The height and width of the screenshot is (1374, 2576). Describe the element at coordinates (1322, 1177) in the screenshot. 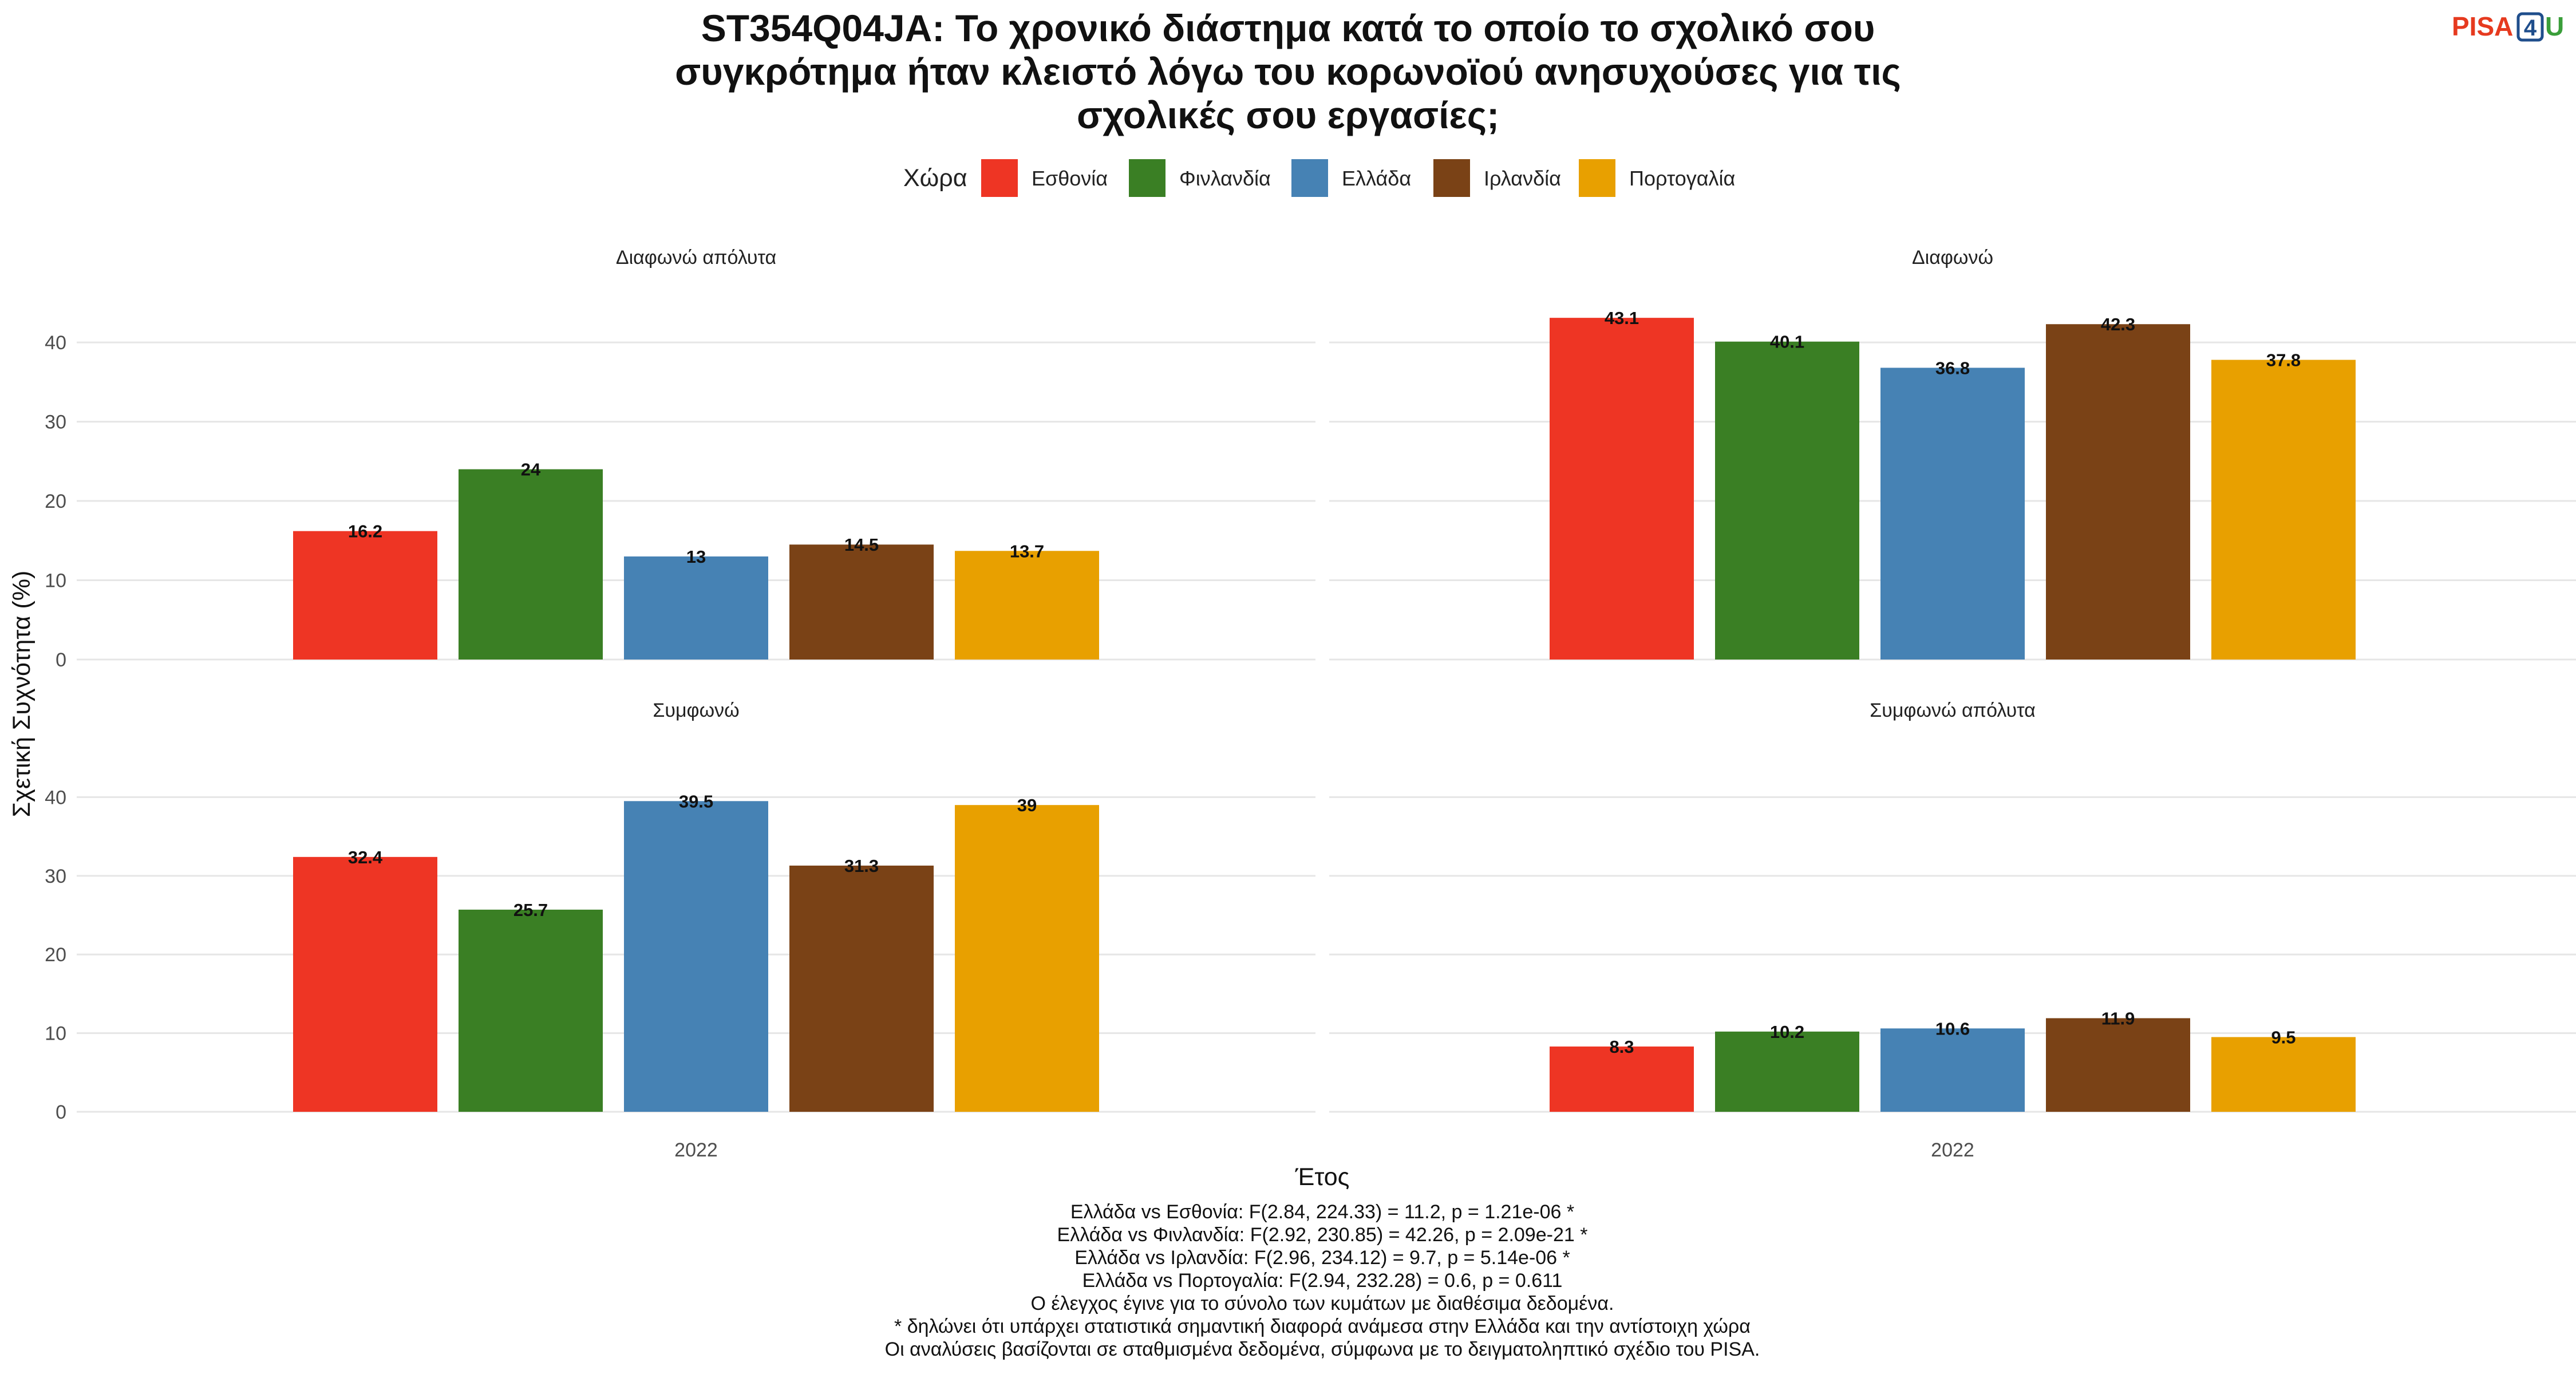

I see `x-axis-title: Έτος` at that location.